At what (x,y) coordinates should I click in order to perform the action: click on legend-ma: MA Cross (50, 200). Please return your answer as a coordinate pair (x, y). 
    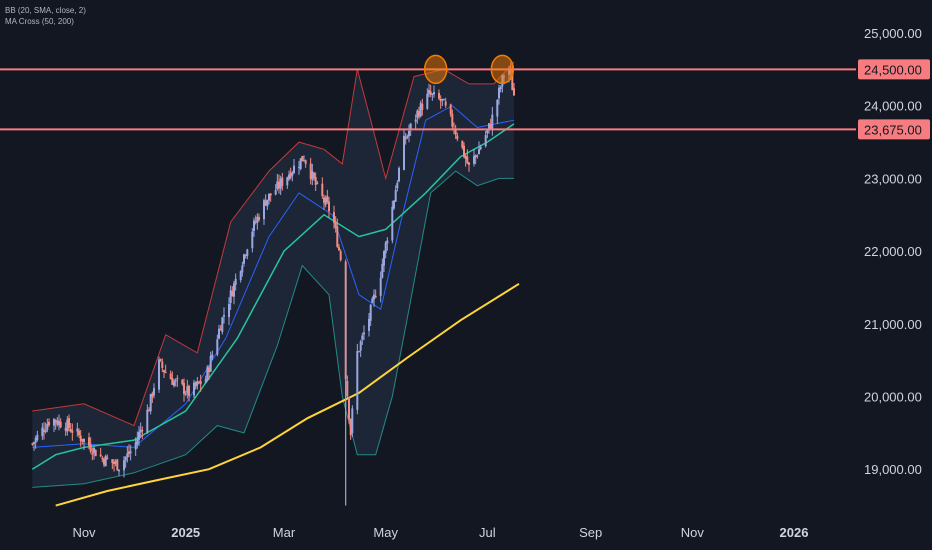
    Looking at the image, I should click on (39, 21).